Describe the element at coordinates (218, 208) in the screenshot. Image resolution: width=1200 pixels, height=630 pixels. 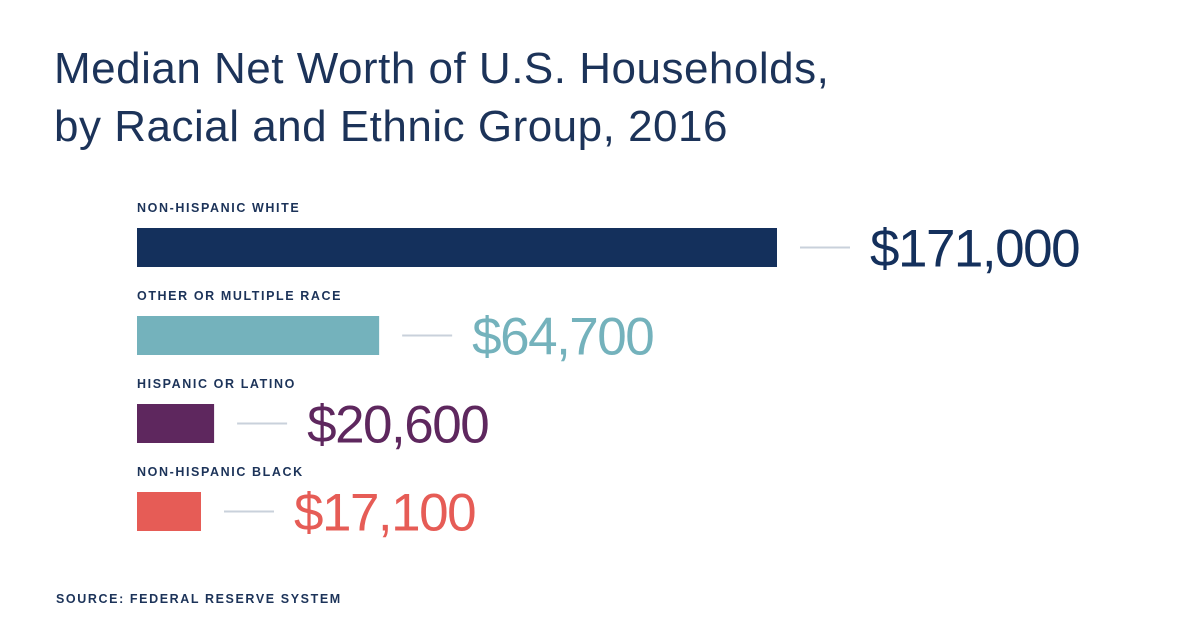
I see `category-label: NON-HISPANIC WHITE` at that location.